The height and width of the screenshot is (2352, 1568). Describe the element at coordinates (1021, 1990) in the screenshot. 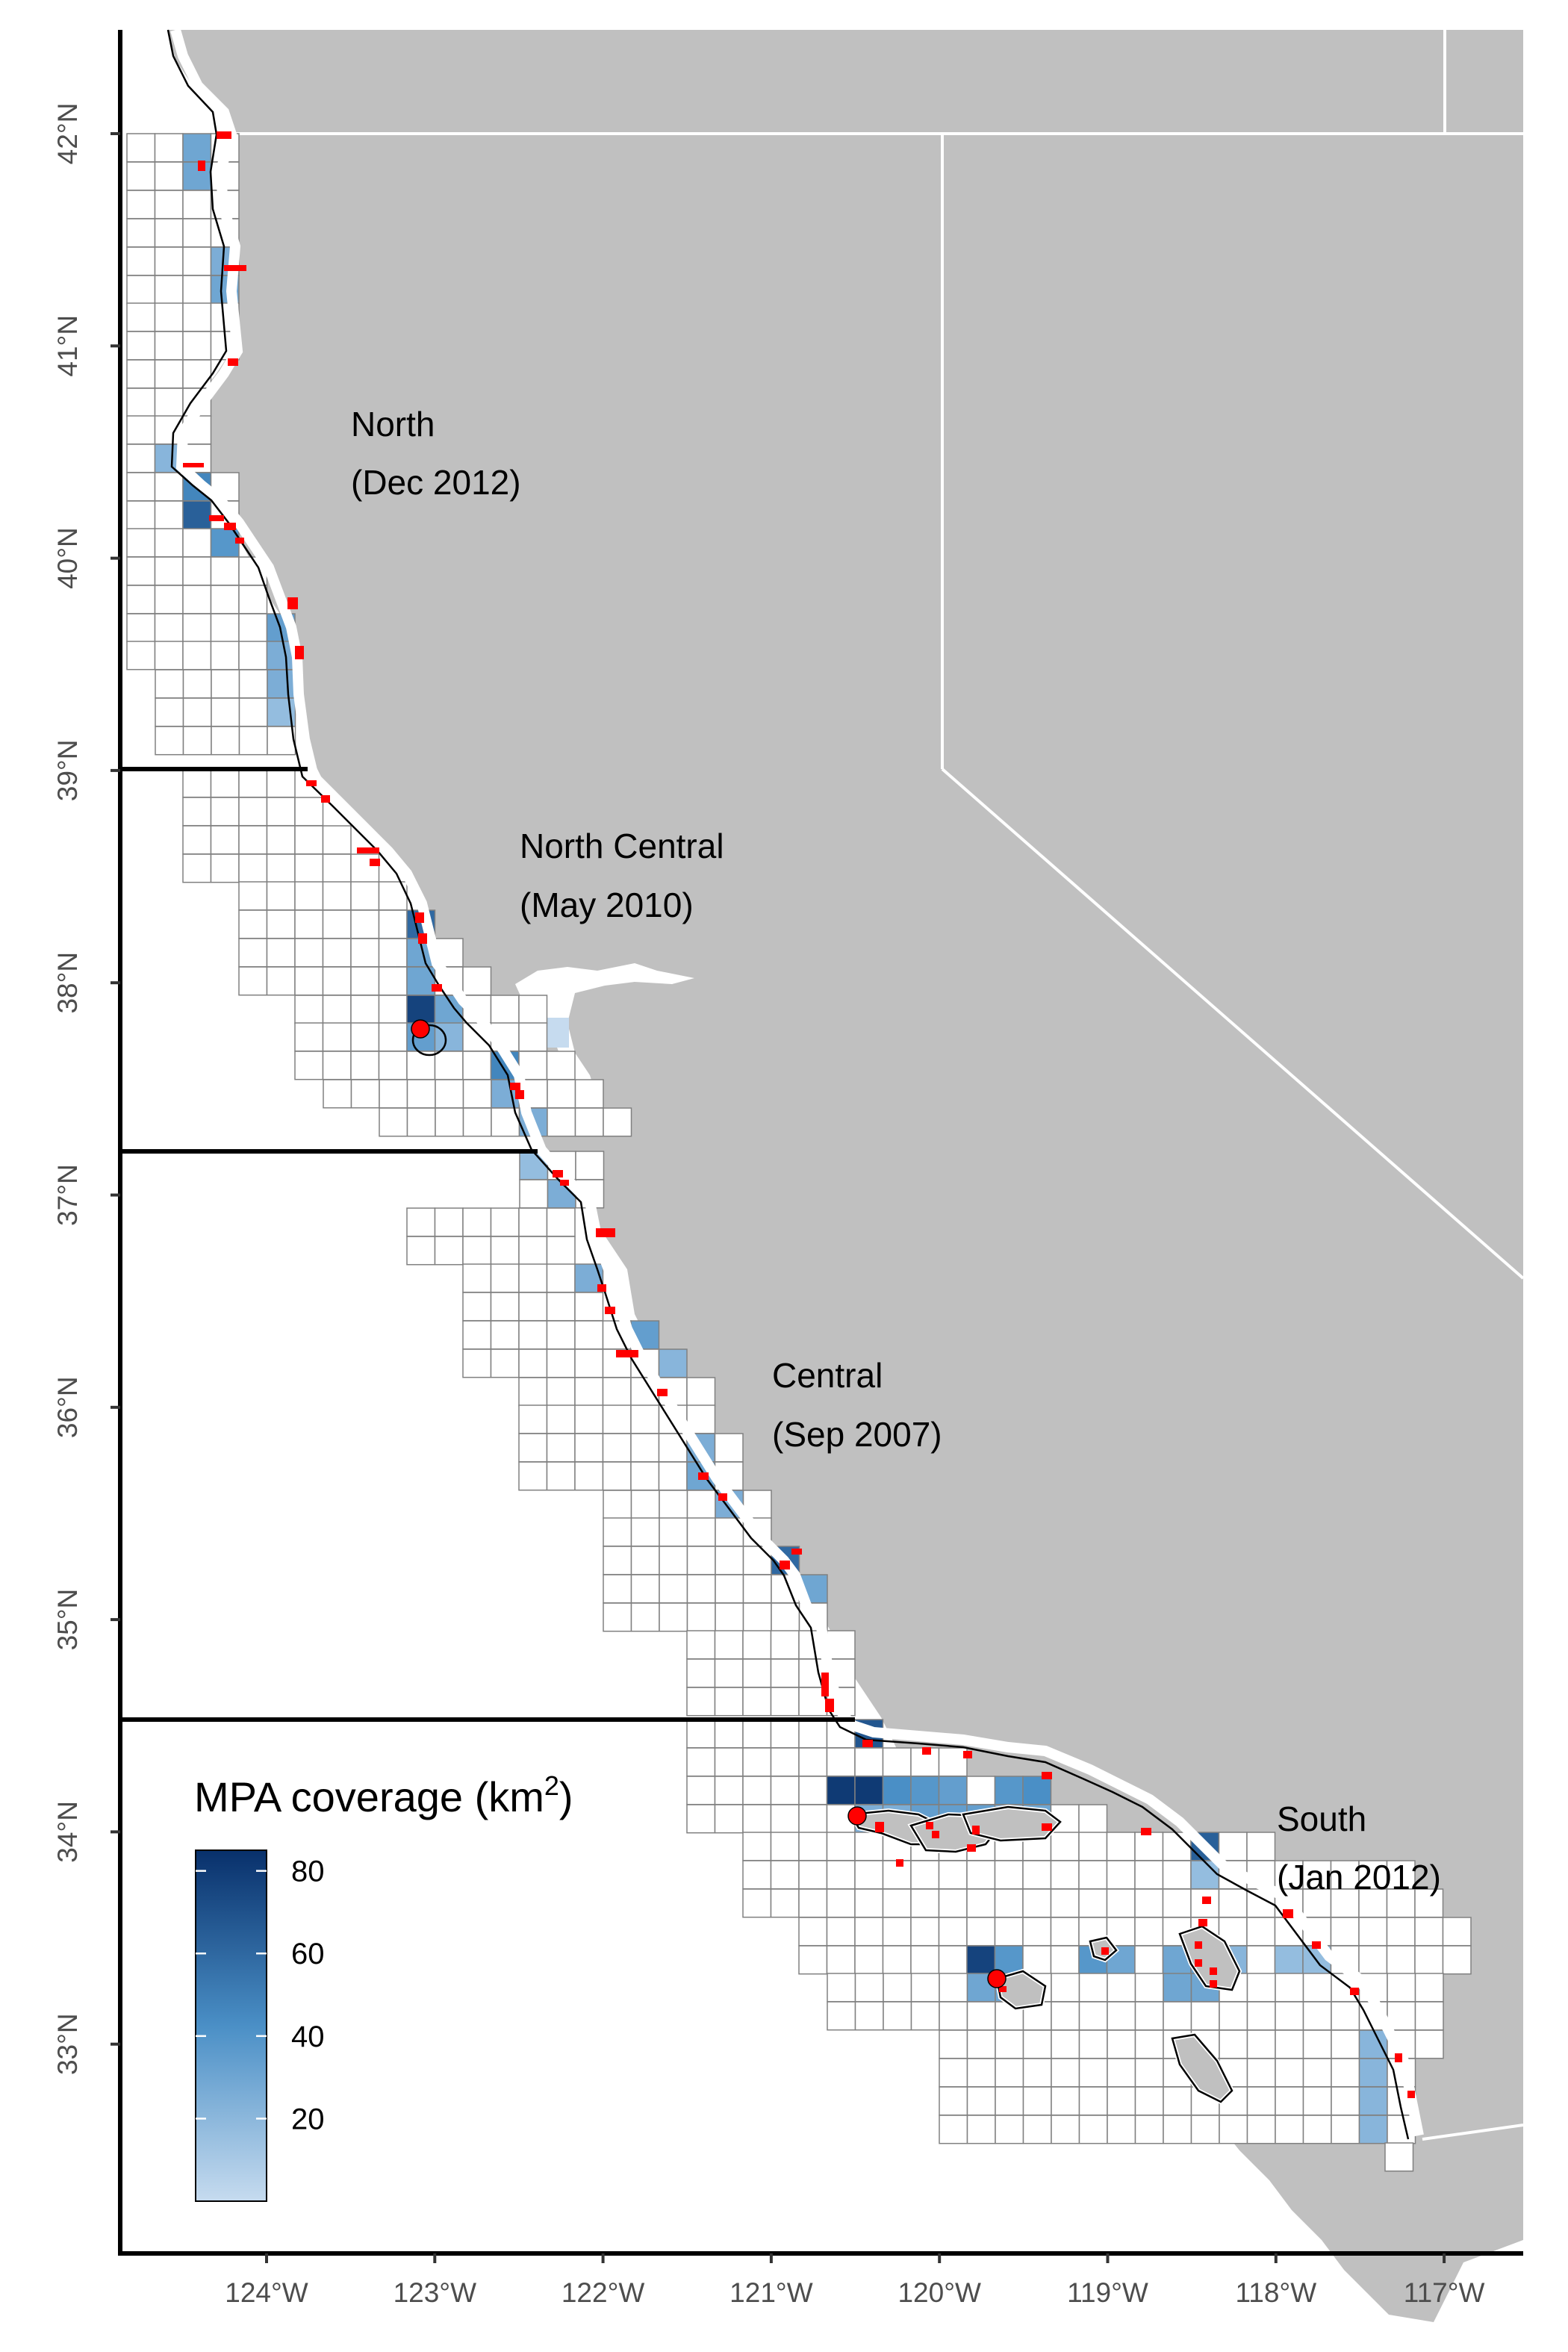

I see `island-santa-barbara-ne-contour` at that location.